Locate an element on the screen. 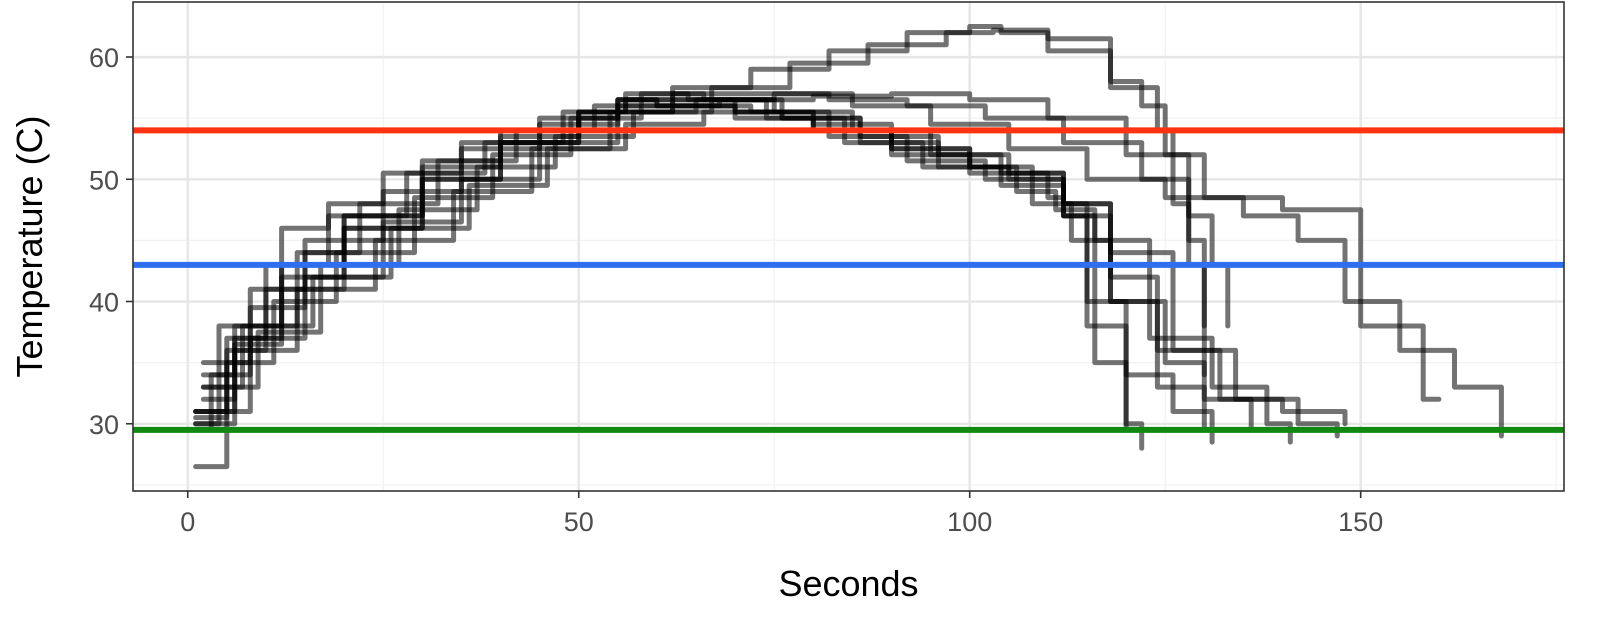  y-tick-label: 30 is located at coordinates (104, 425).